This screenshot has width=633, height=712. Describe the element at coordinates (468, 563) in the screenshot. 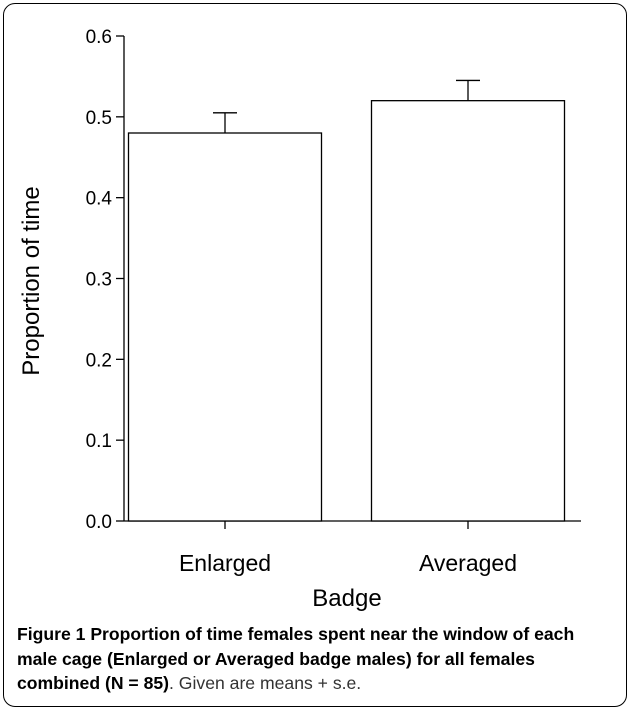

I see `x-tick-label: Averaged` at that location.